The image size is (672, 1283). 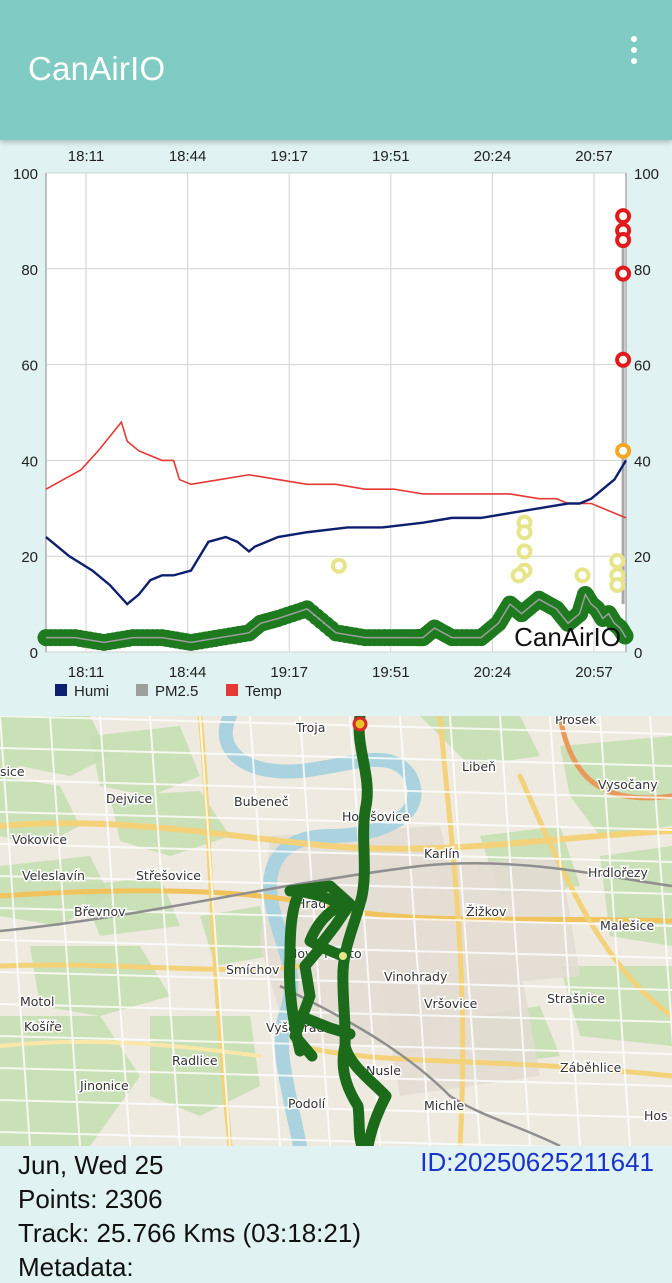 What do you see at coordinates (336, 618) in the screenshot?
I see `pm25-line` at bounding box center [336, 618].